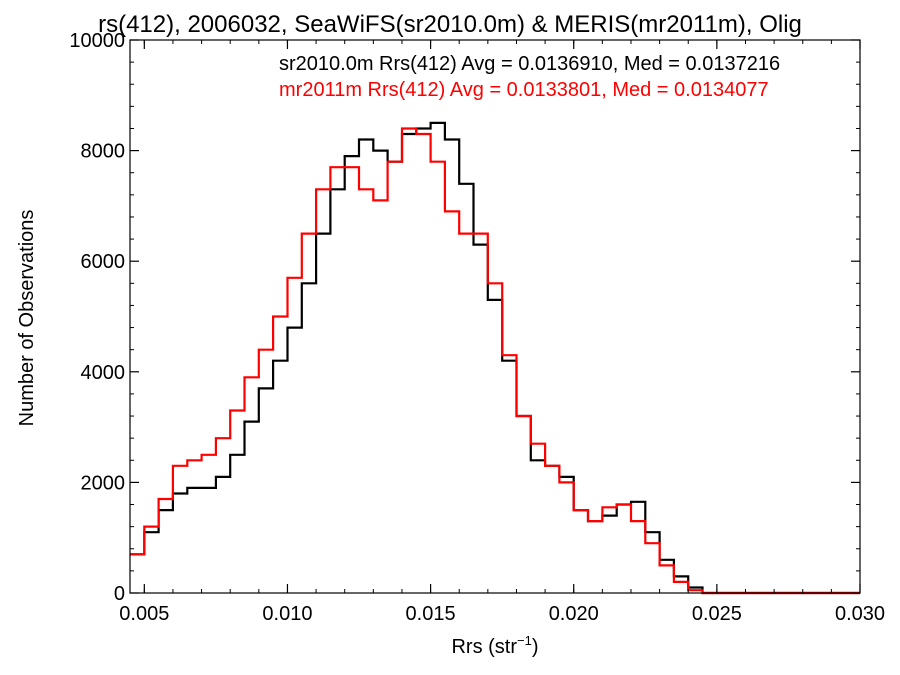  Describe the element at coordinates (535, 647) in the screenshot. I see `x-axis-label-close: )` at that location.